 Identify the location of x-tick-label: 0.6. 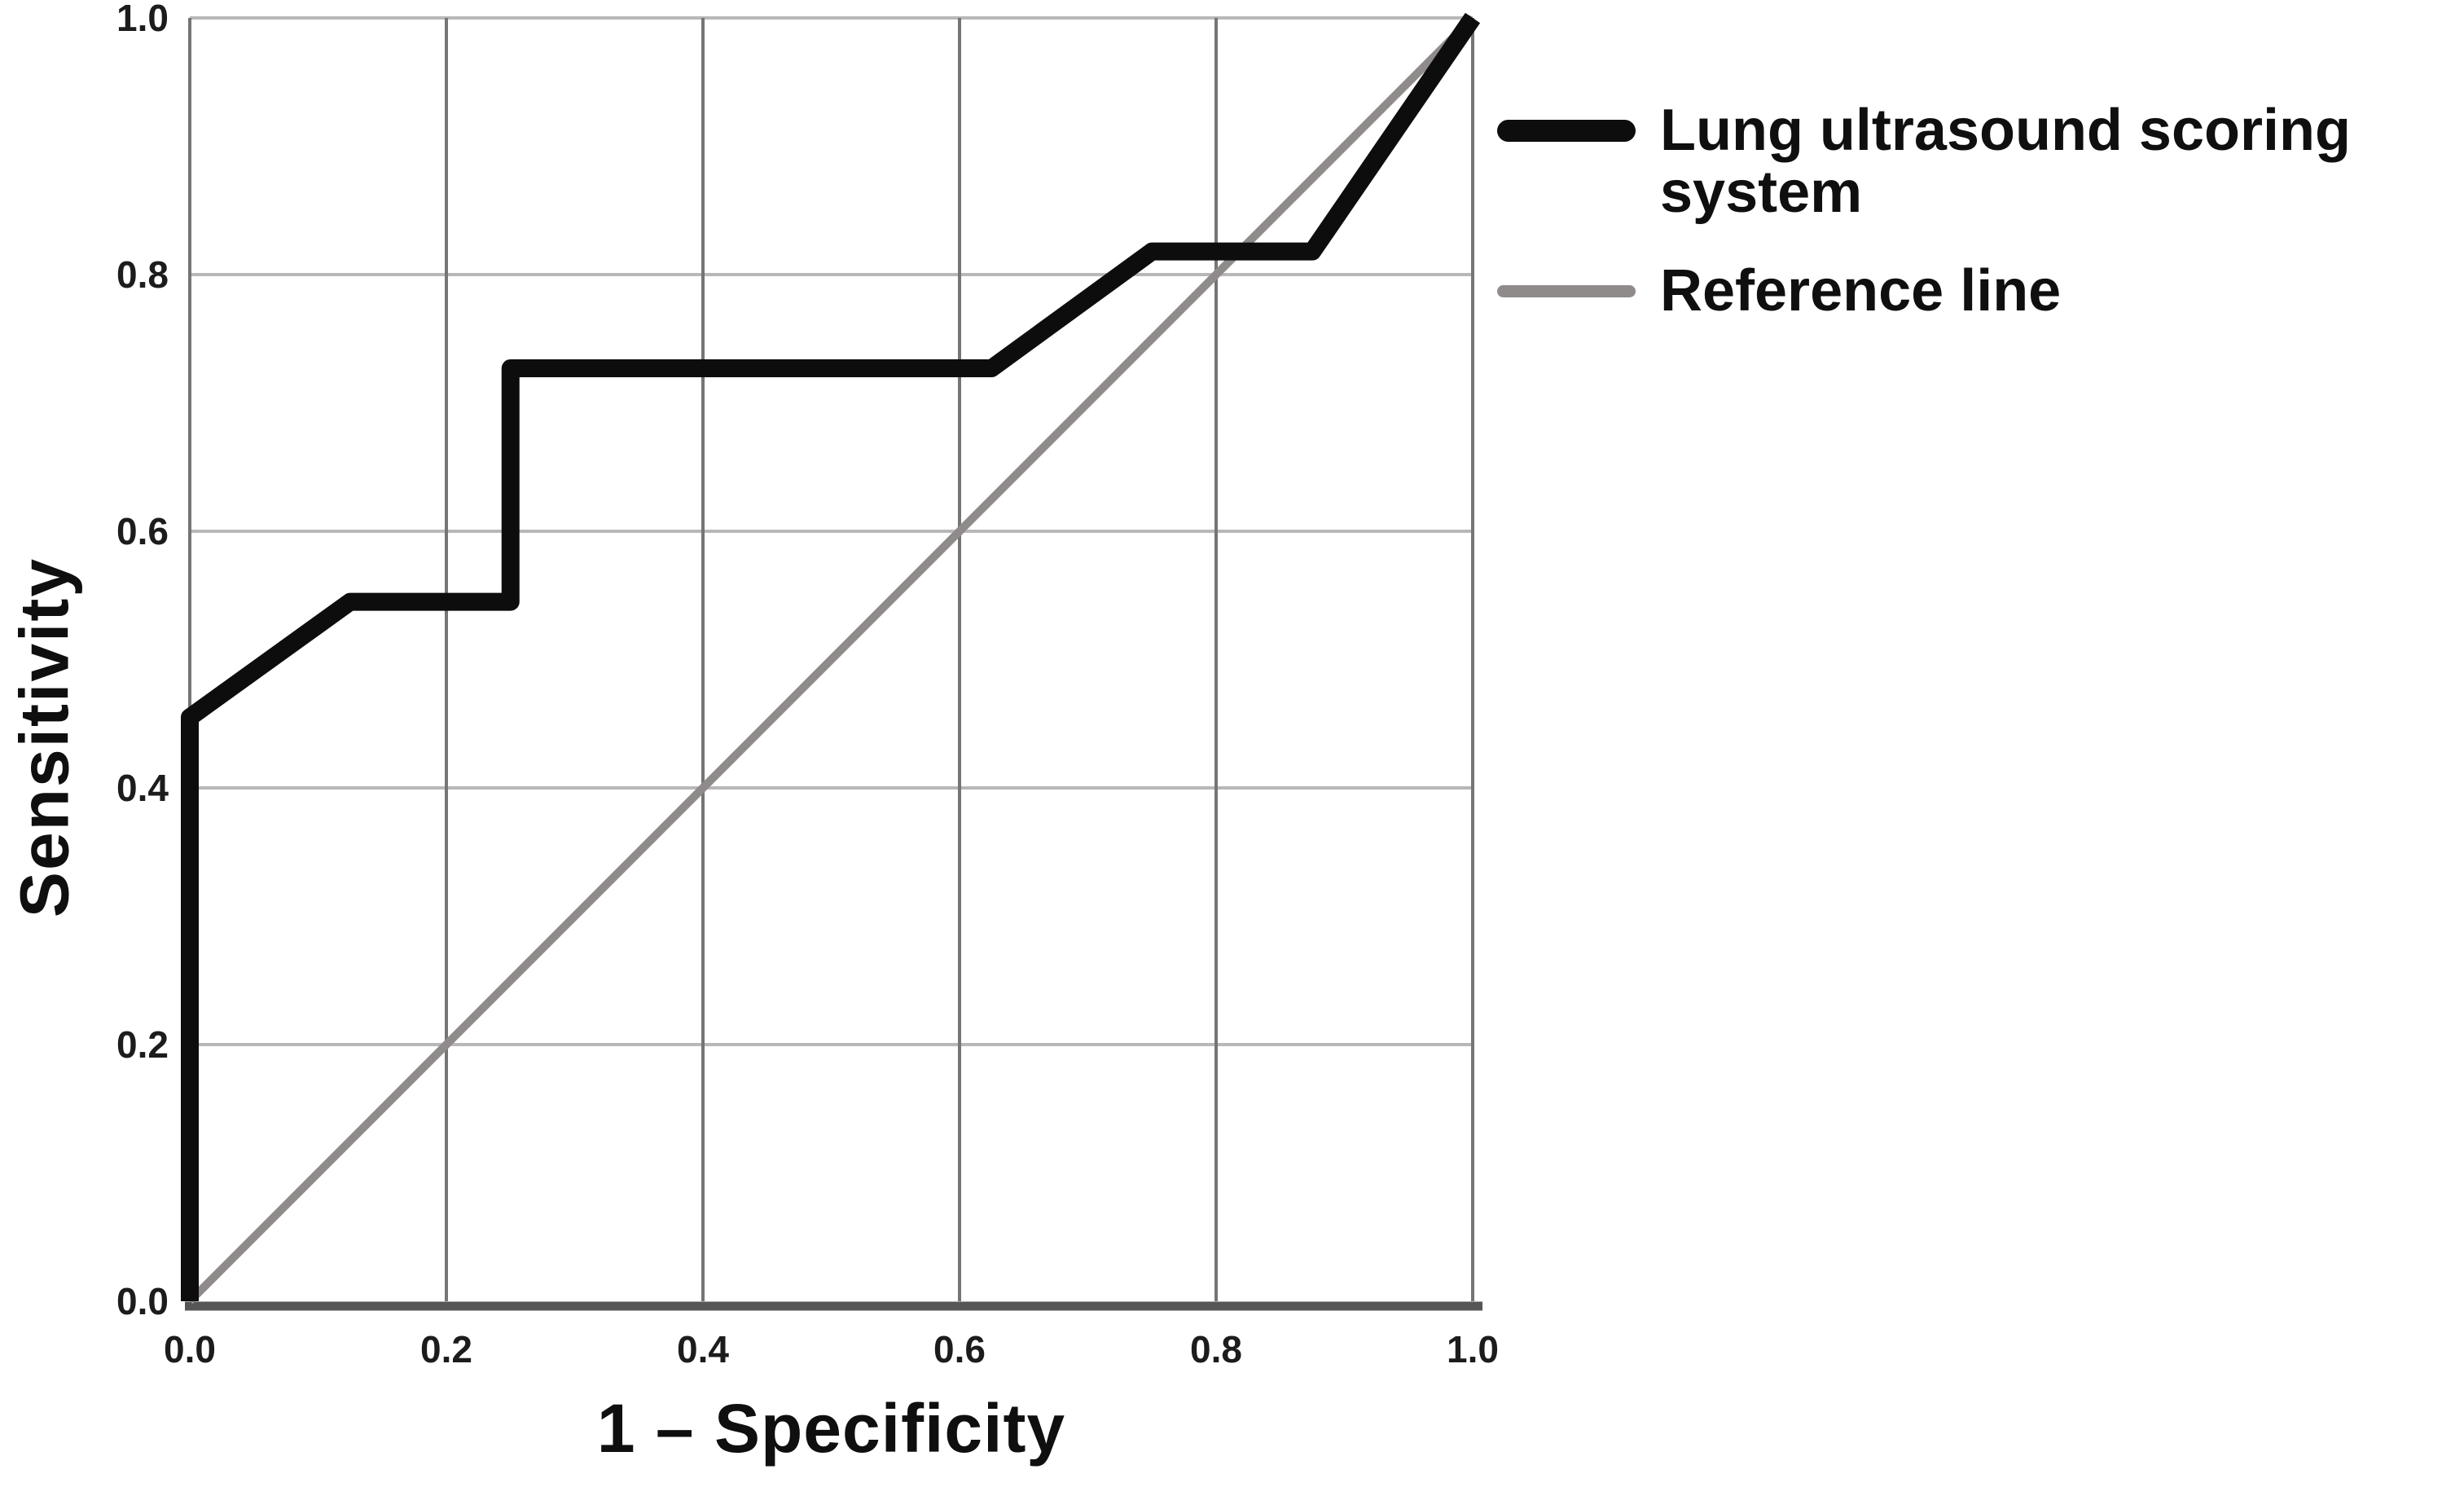
(959, 1349).